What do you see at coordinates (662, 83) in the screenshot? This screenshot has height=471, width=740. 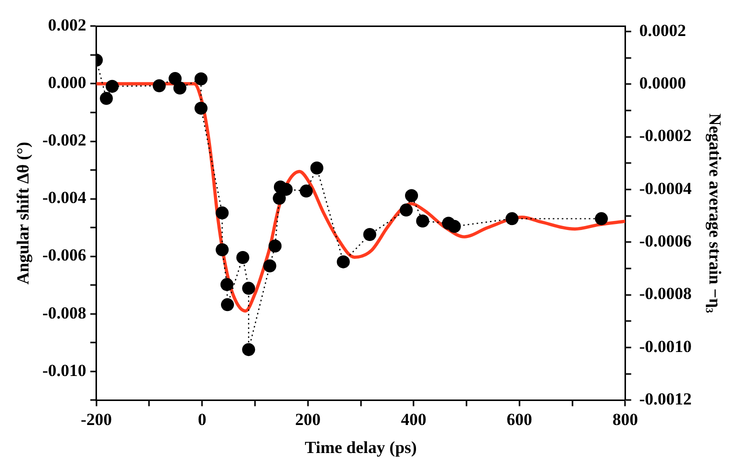 I see `y2-tick-label: 0.0000` at bounding box center [662, 83].